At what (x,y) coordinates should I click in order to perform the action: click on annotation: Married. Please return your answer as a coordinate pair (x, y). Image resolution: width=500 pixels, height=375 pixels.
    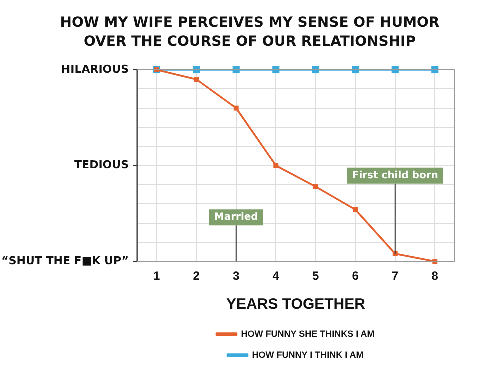
    Looking at the image, I should click on (236, 218).